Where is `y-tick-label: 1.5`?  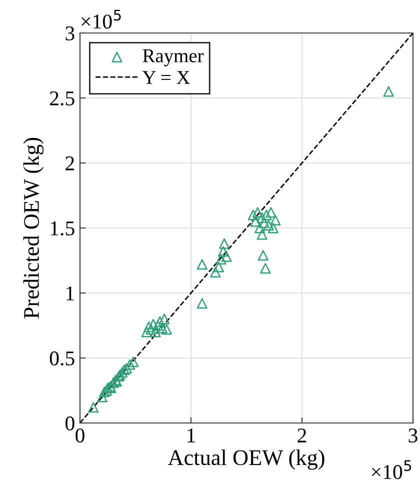
y-tick-label: 1.5 is located at coordinates (62, 228).